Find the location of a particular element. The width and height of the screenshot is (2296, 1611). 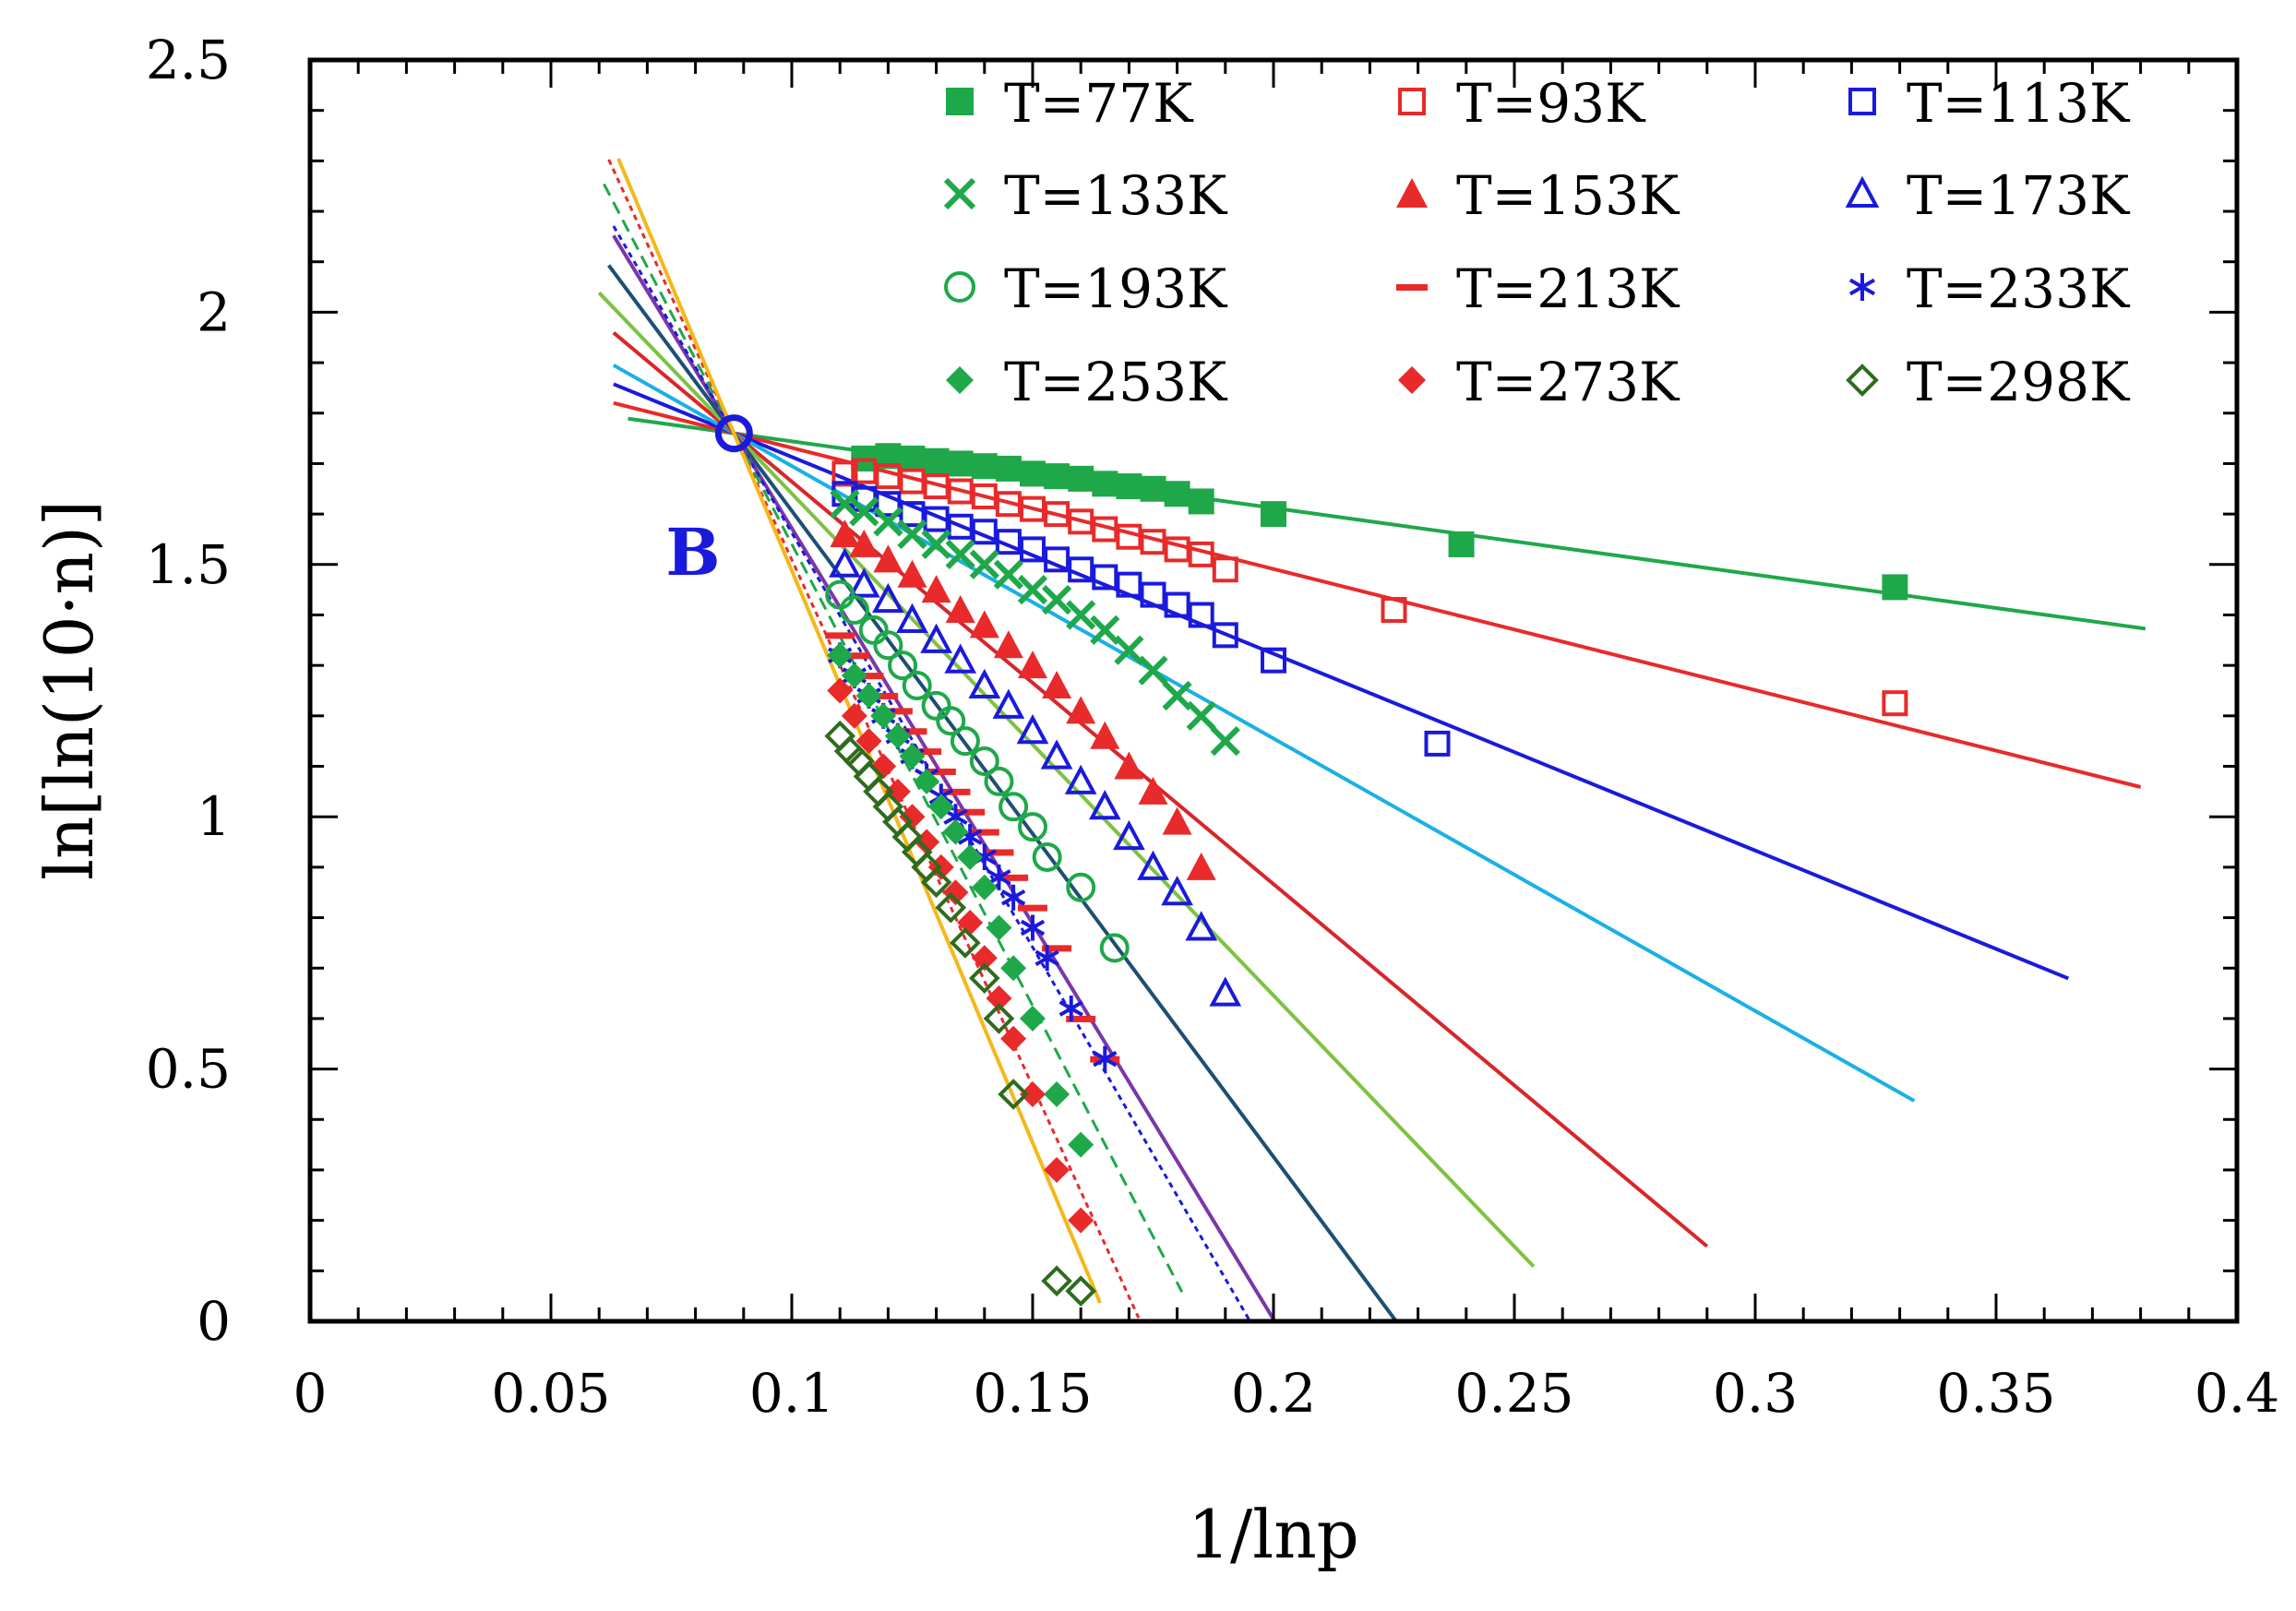

legend-label: T=93K is located at coordinates (1551, 104).